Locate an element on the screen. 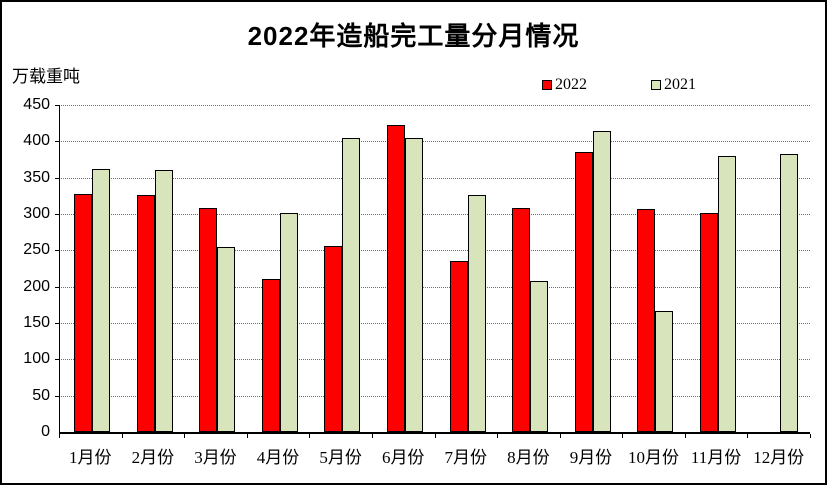 The image size is (827, 485). x-tick-label-2月份: 2月份 is located at coordinates (153, 457).